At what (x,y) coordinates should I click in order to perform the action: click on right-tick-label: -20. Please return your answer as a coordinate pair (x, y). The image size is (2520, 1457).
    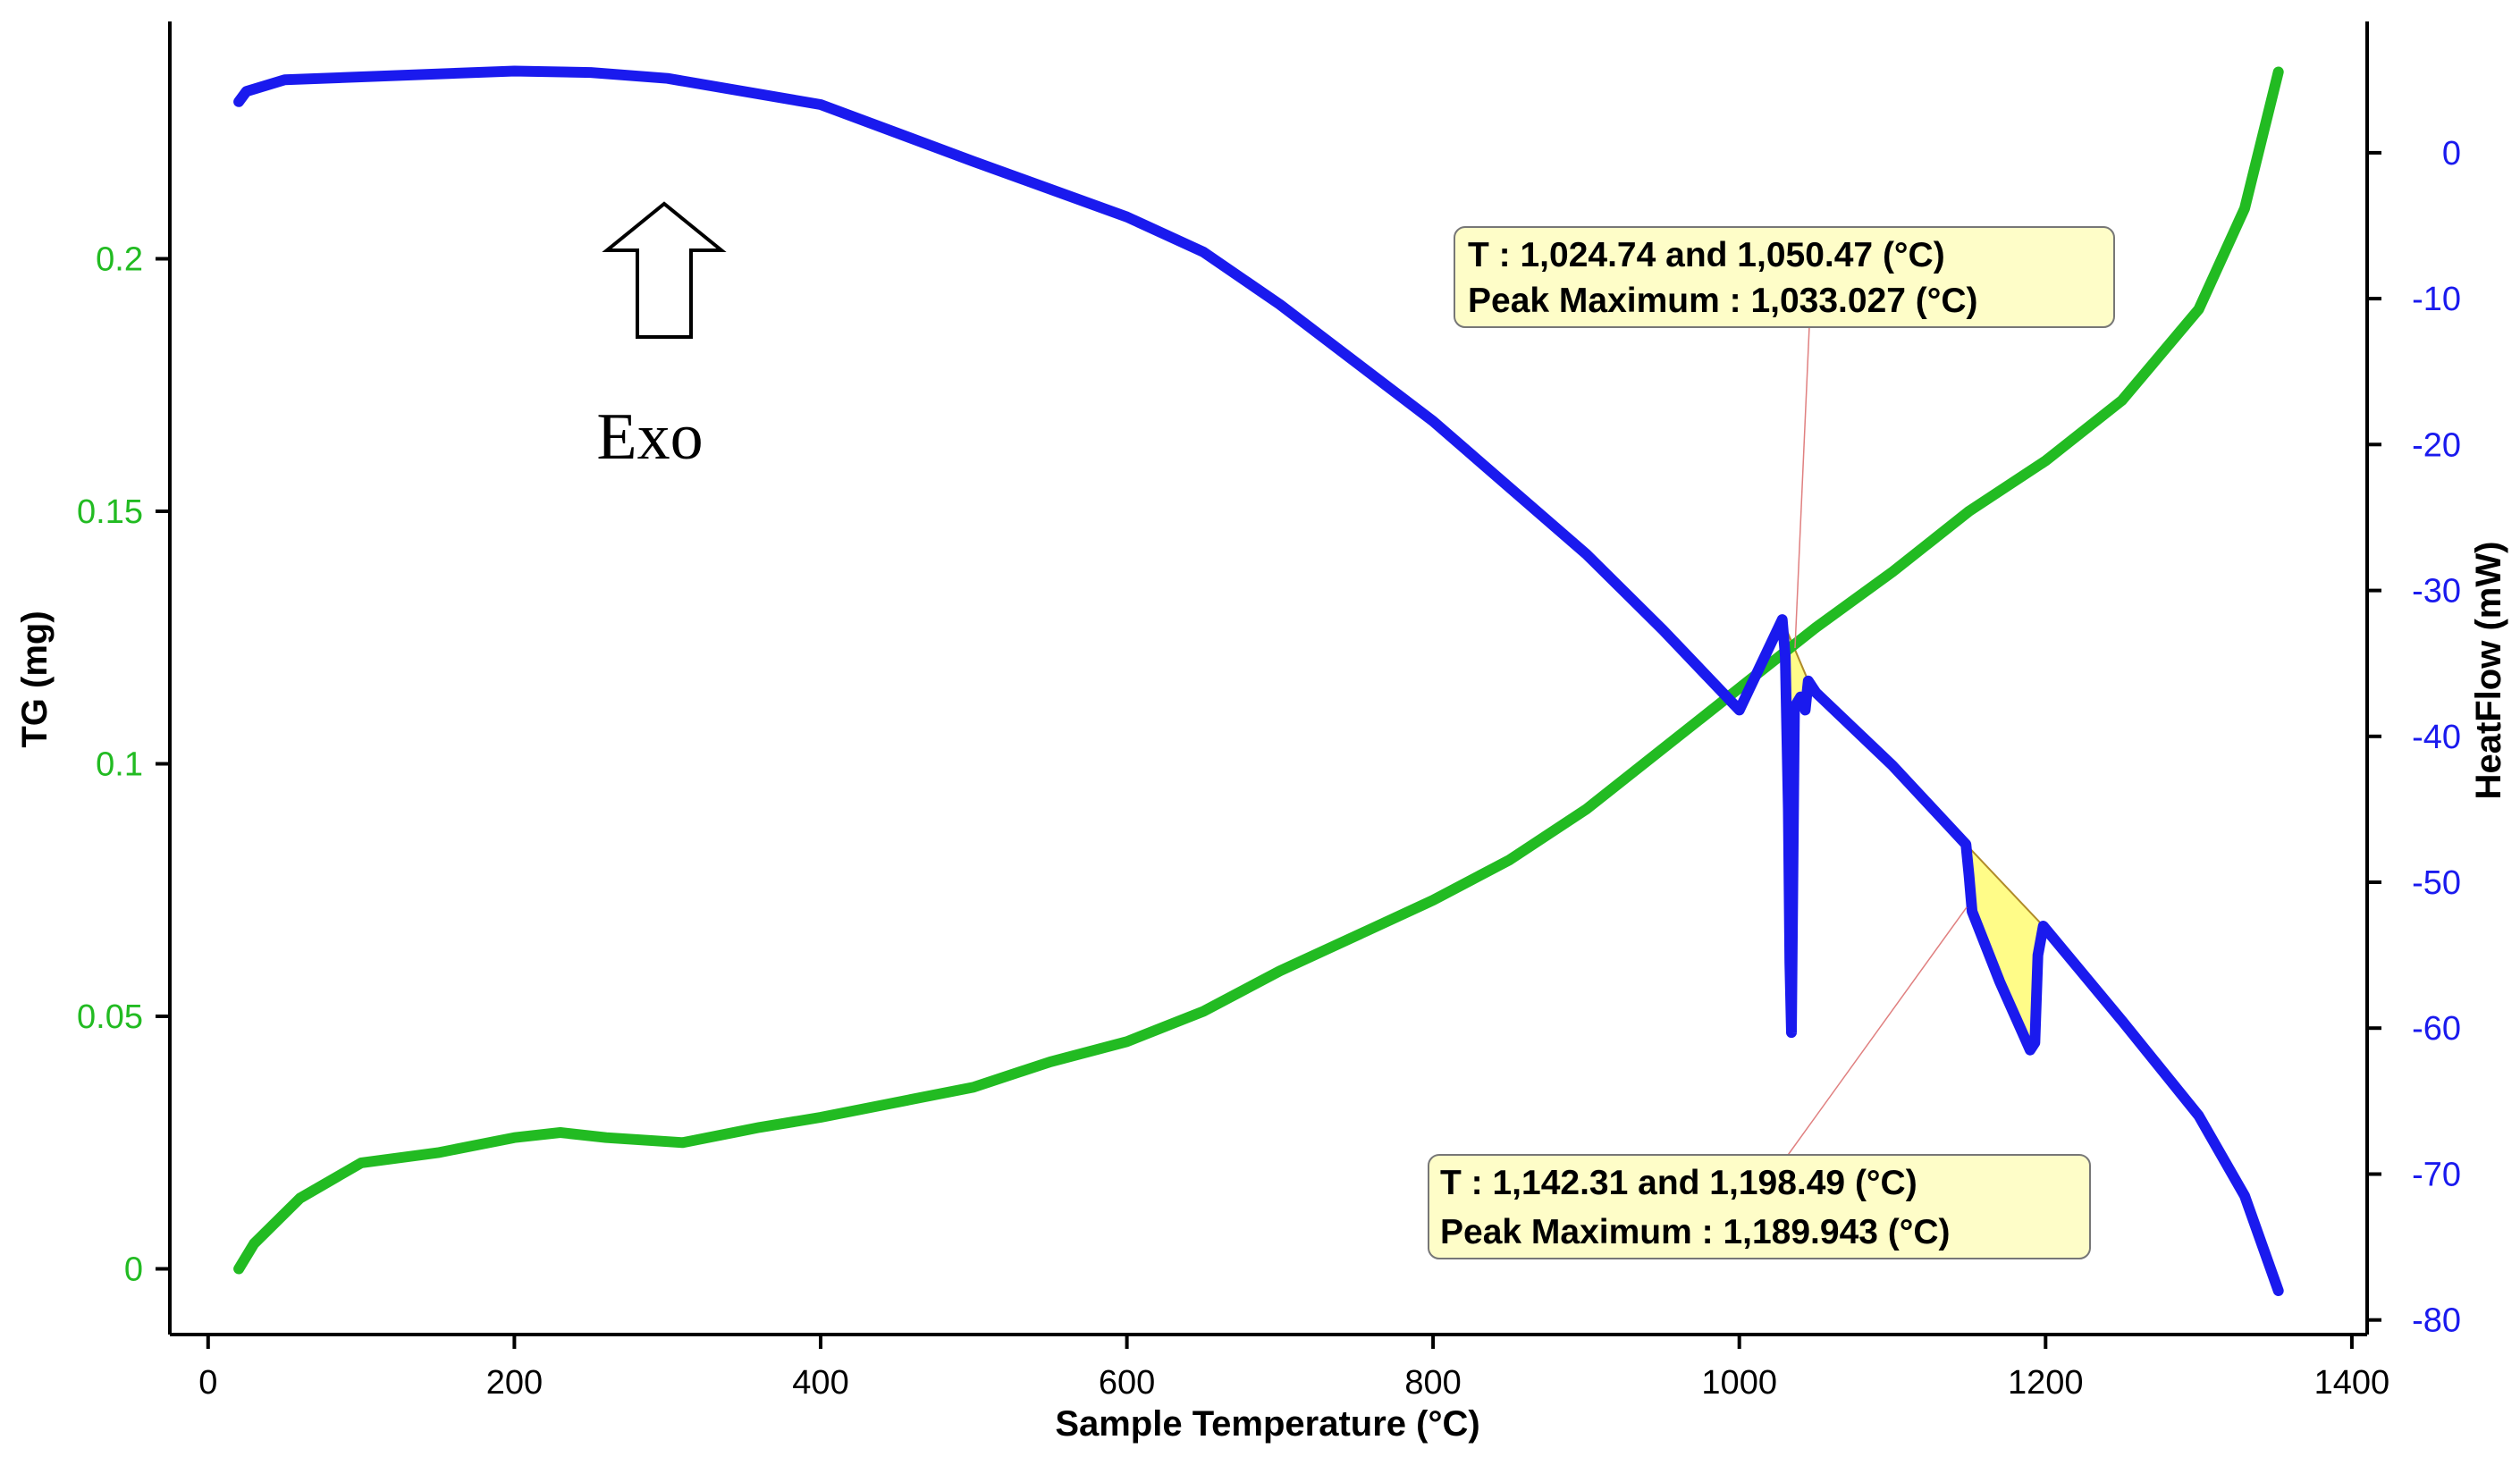
    Looking at the image, I should click on (2436, 445).